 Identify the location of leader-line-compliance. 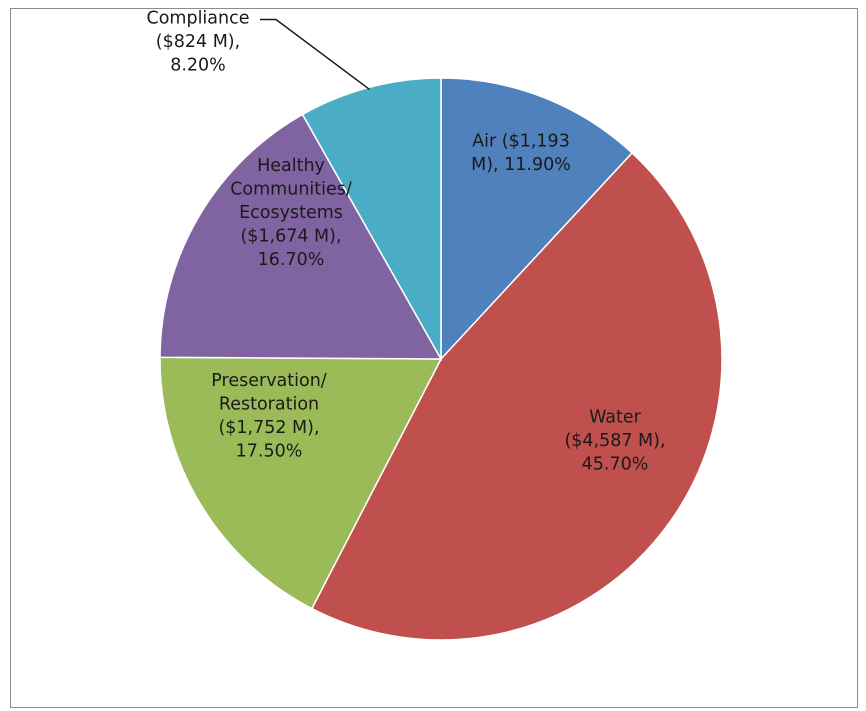
(315, 54).